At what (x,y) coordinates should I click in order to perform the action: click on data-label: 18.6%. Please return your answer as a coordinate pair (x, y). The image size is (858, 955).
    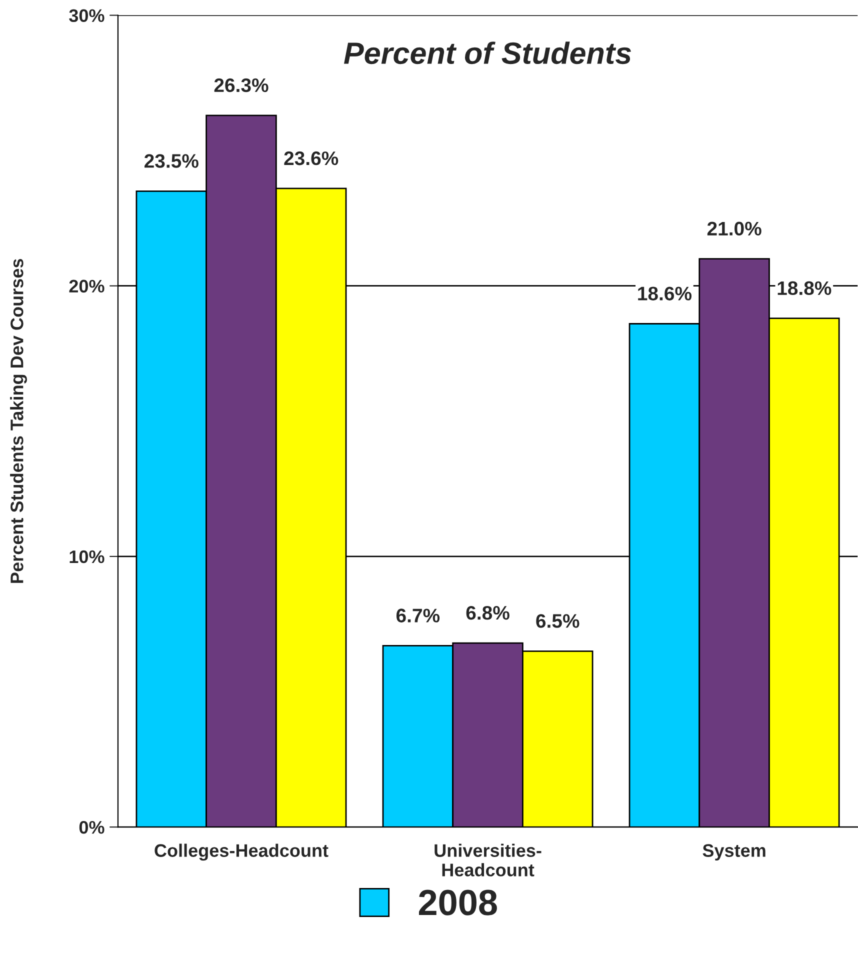
    Looking at the image, I should click on (665, 293).